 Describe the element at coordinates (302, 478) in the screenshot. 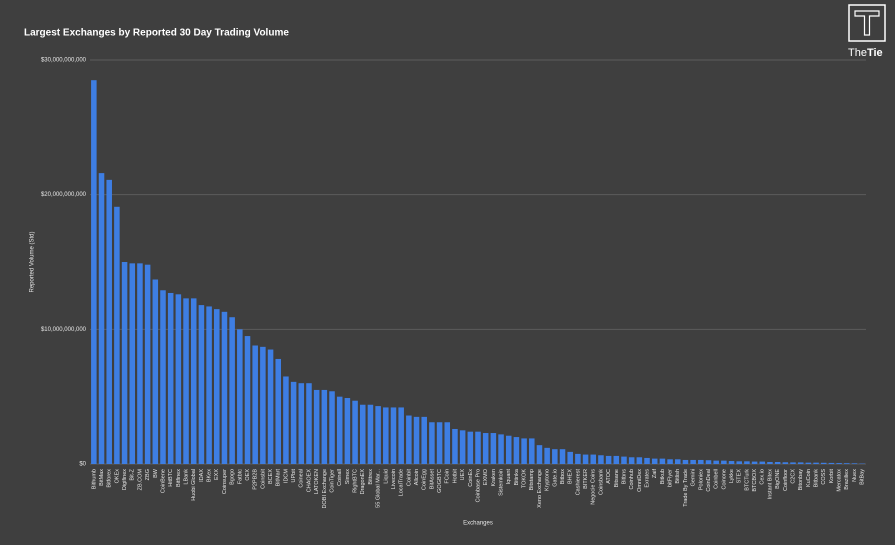

I see `x-tick-label: Coineal` at that location.